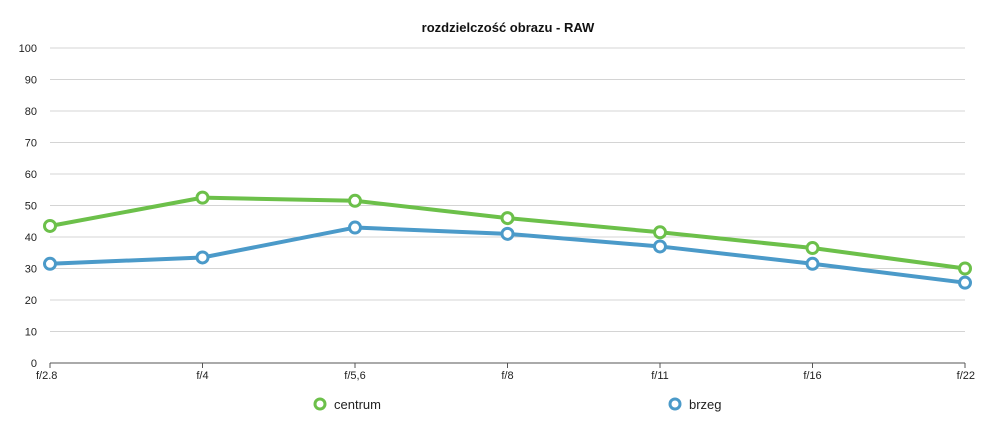 The image size is (1000, 435). I want to click on x-tick-label: f/11, so click(660, 376).